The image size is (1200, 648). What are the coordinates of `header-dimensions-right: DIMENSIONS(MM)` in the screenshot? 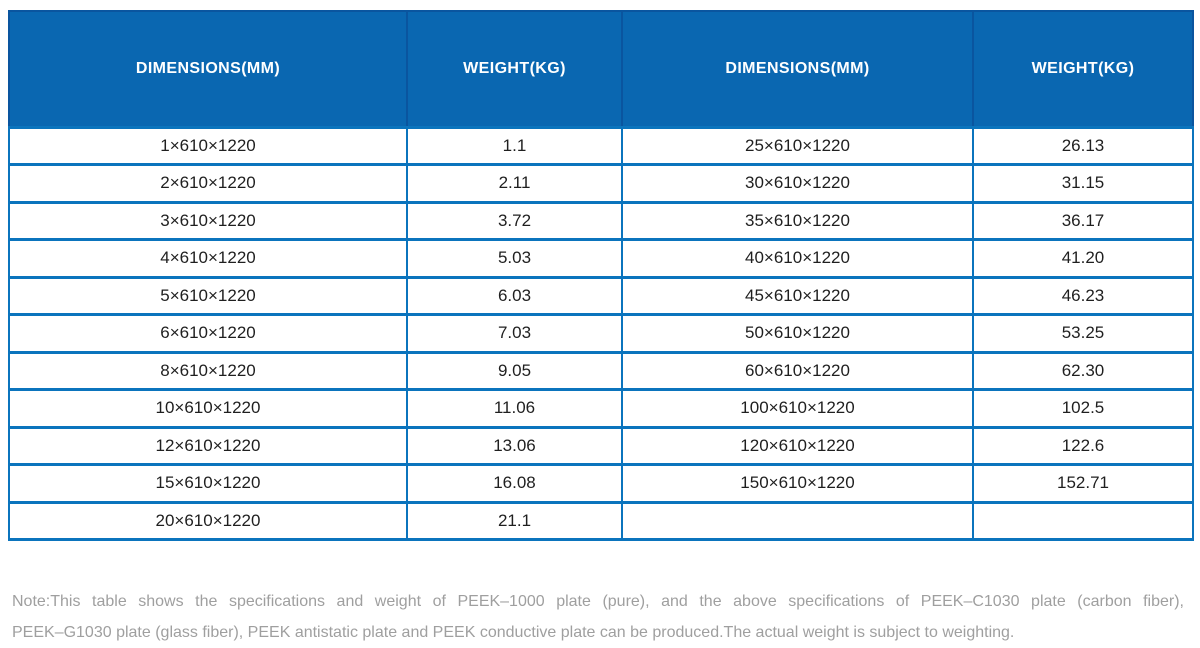 It's located at (797, 69).